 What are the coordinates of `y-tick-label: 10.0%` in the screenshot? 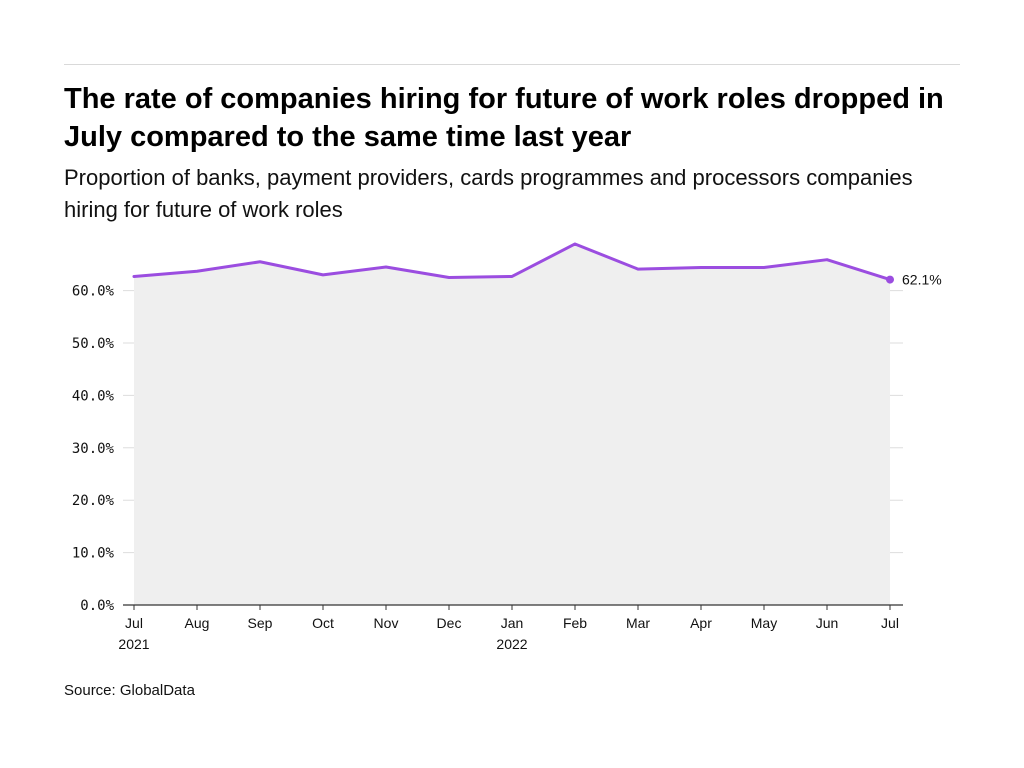 It's located at (93, 554).